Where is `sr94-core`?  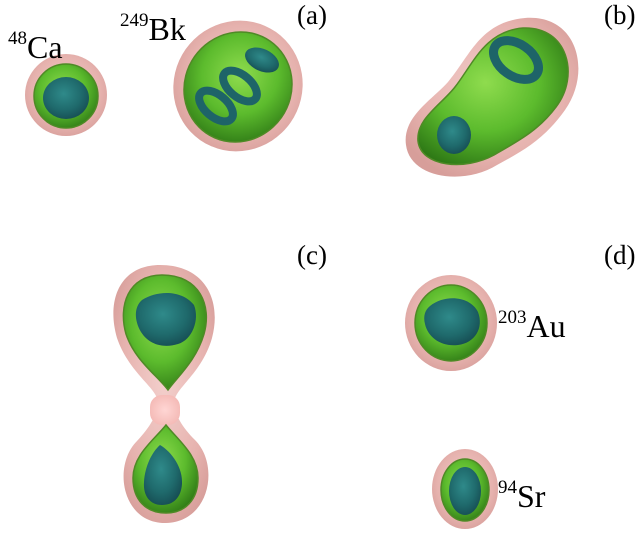
sr94-core is located at coordinates (465, 491).